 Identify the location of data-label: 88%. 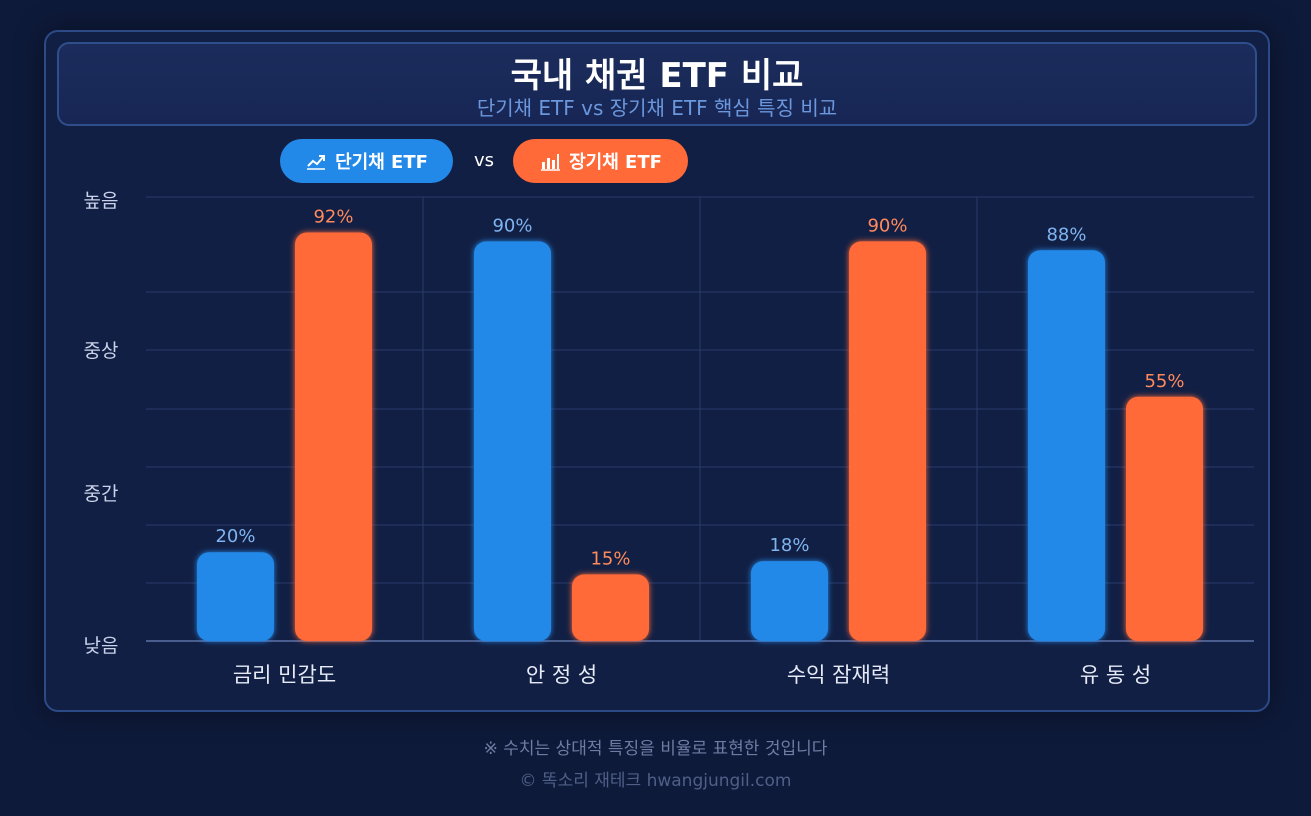
(1066, 234).